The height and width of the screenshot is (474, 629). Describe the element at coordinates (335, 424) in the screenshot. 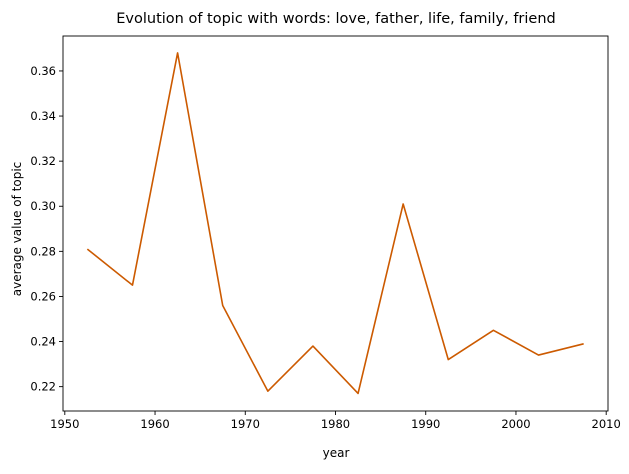

I see `x-tick-label: 1980` at that location.